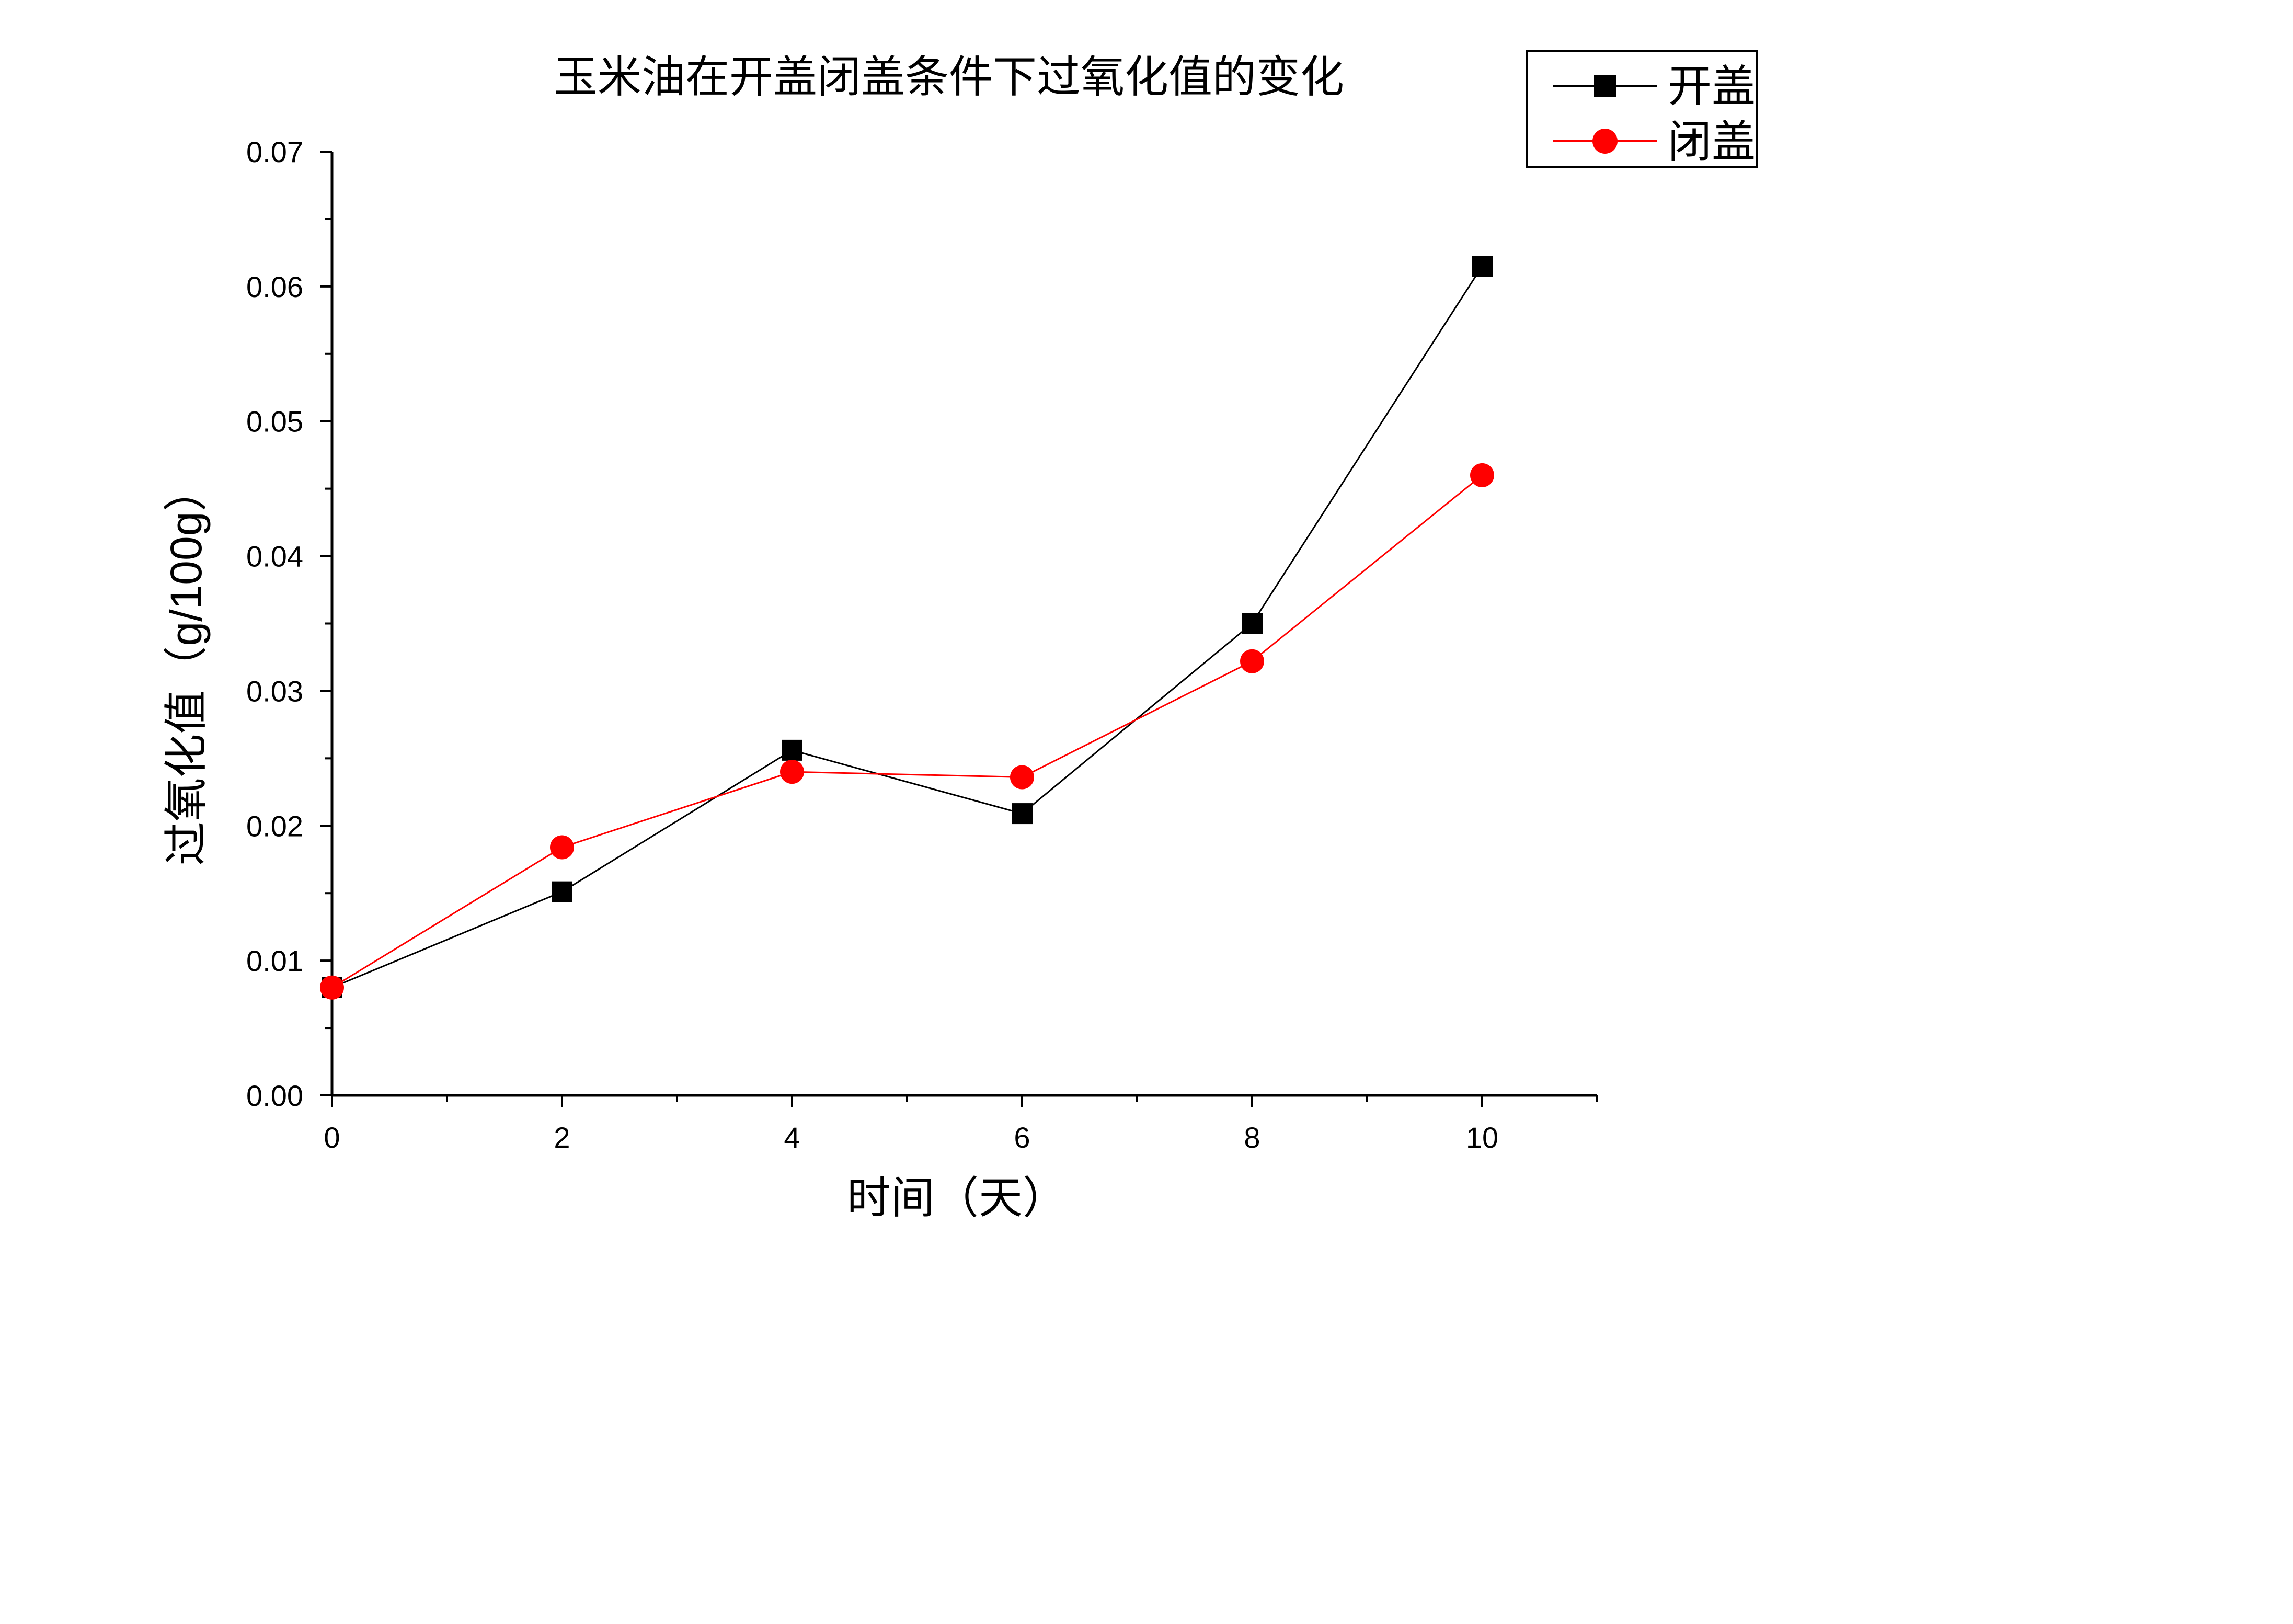 The width and height of the screenshot is (2293, 1624). What do you see at coordinates (562, 1137) in the screenshot?
I see `x-tick-label: 2` at bounding box center [562, 1137].